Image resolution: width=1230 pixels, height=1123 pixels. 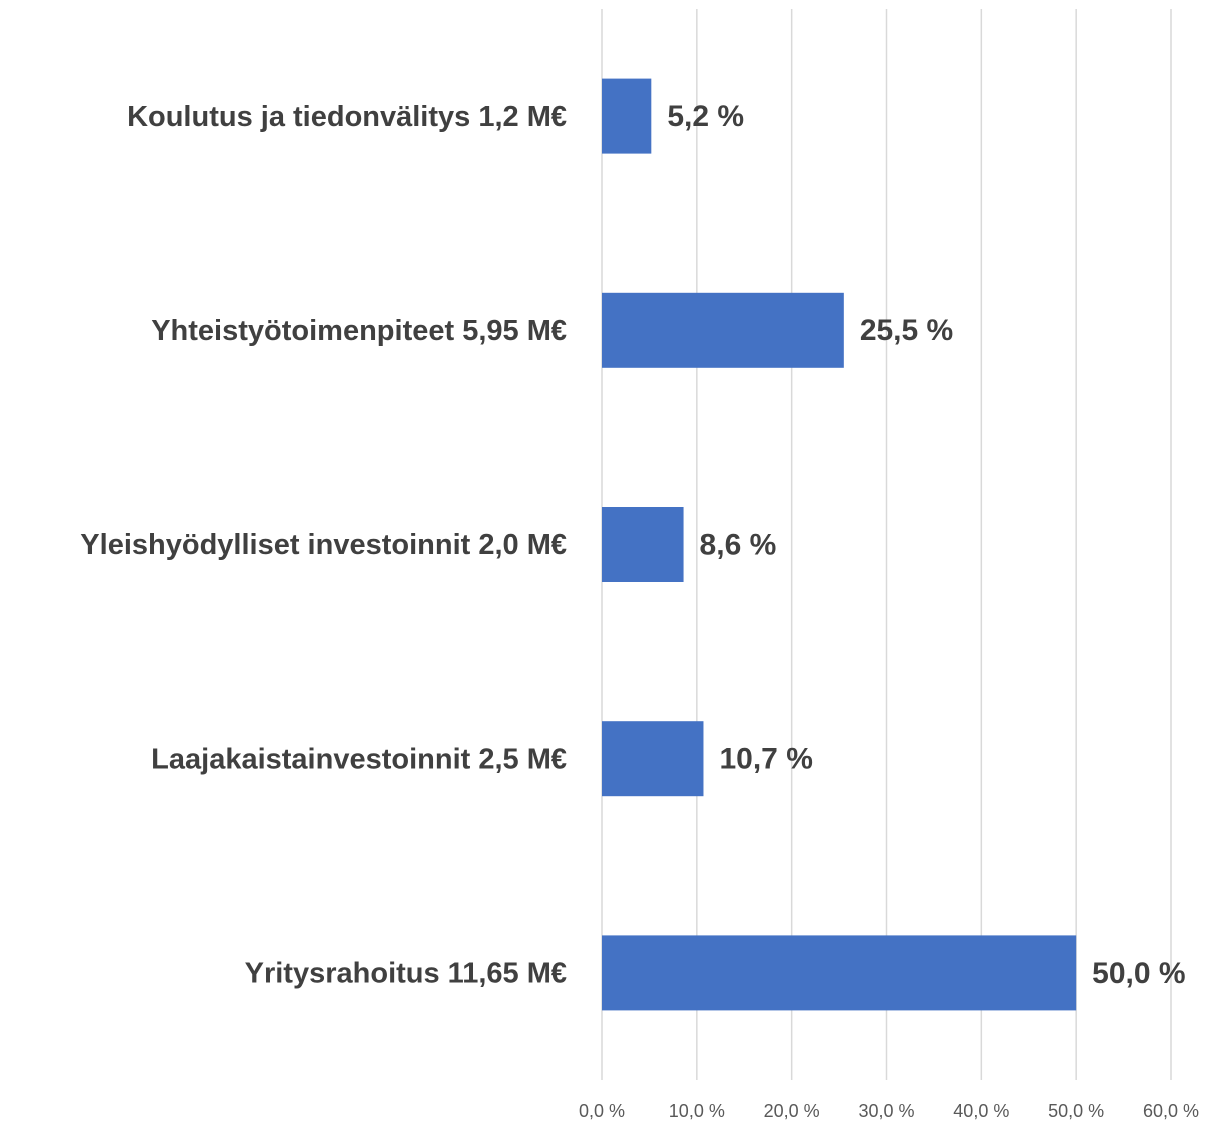 What do you see at coordinates (406, 974) in the screenshot?
I see `y-tick-label: Yritysrahoitus 11,65 M€` at bounding box center [406, 974].